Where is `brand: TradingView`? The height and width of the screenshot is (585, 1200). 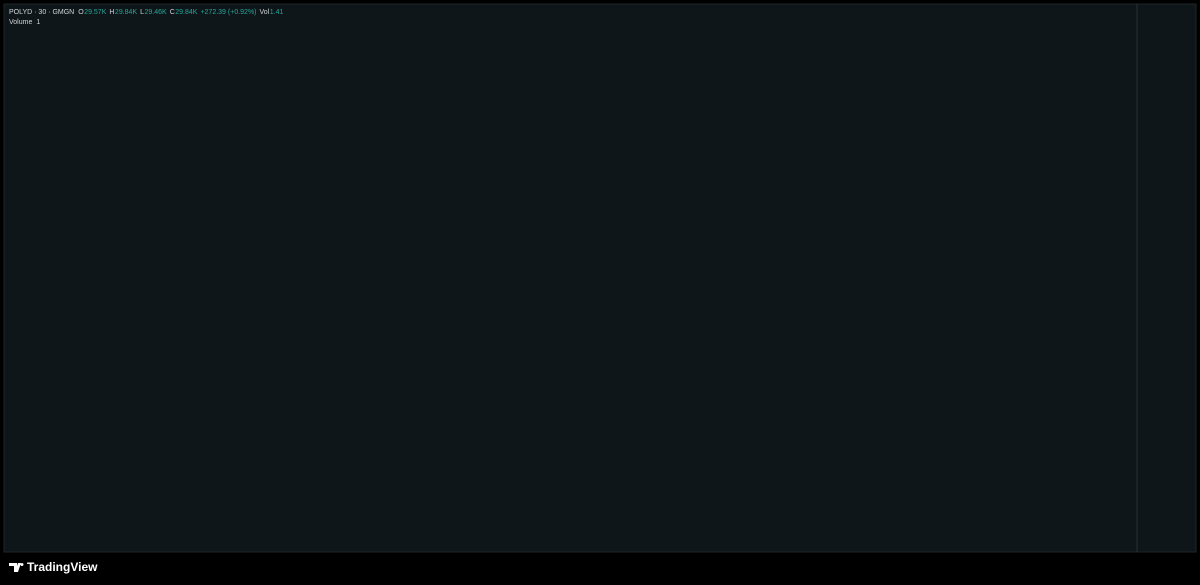
brand: TradingView is located at coordinates (53, 567).